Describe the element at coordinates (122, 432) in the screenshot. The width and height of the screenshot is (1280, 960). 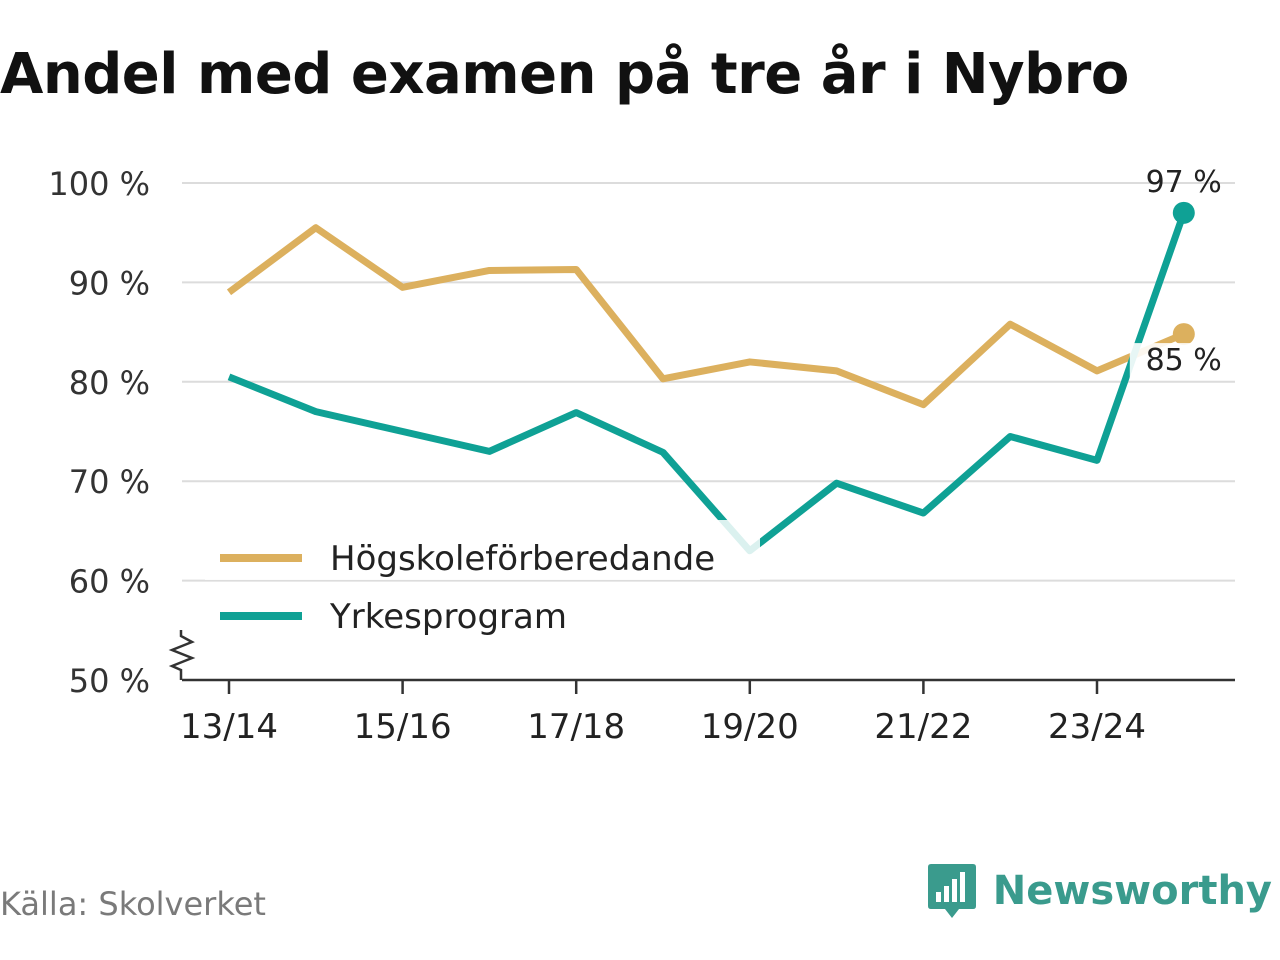
I see `y-axis-ticks: 50 % 60 % 70 % 80 % 90 % 100 %` at that location.